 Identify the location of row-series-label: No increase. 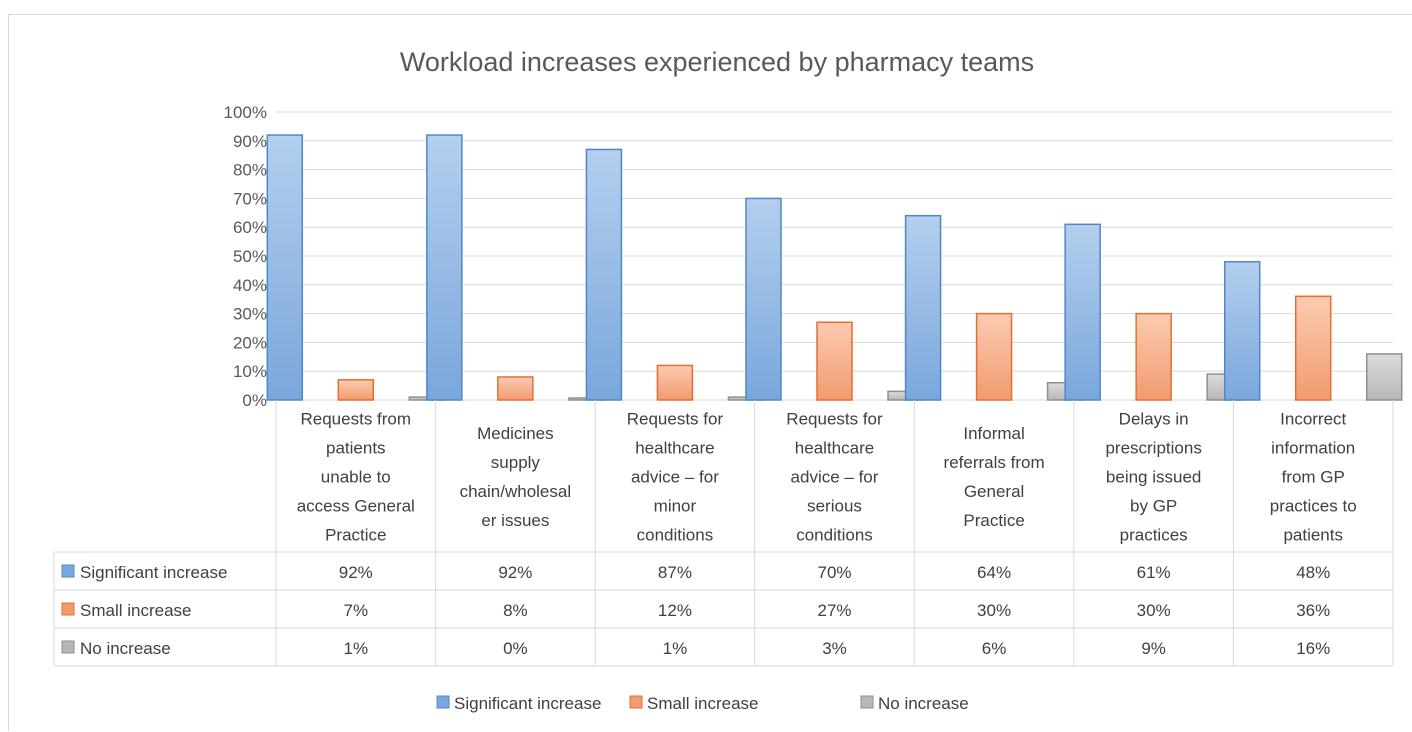
(125, 648).